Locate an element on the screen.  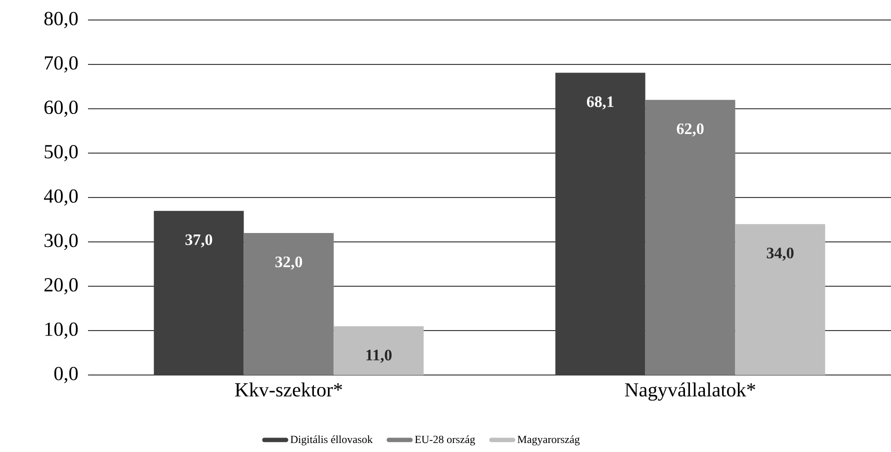
data-label: 68,1 is located at coordinates (600, 103).